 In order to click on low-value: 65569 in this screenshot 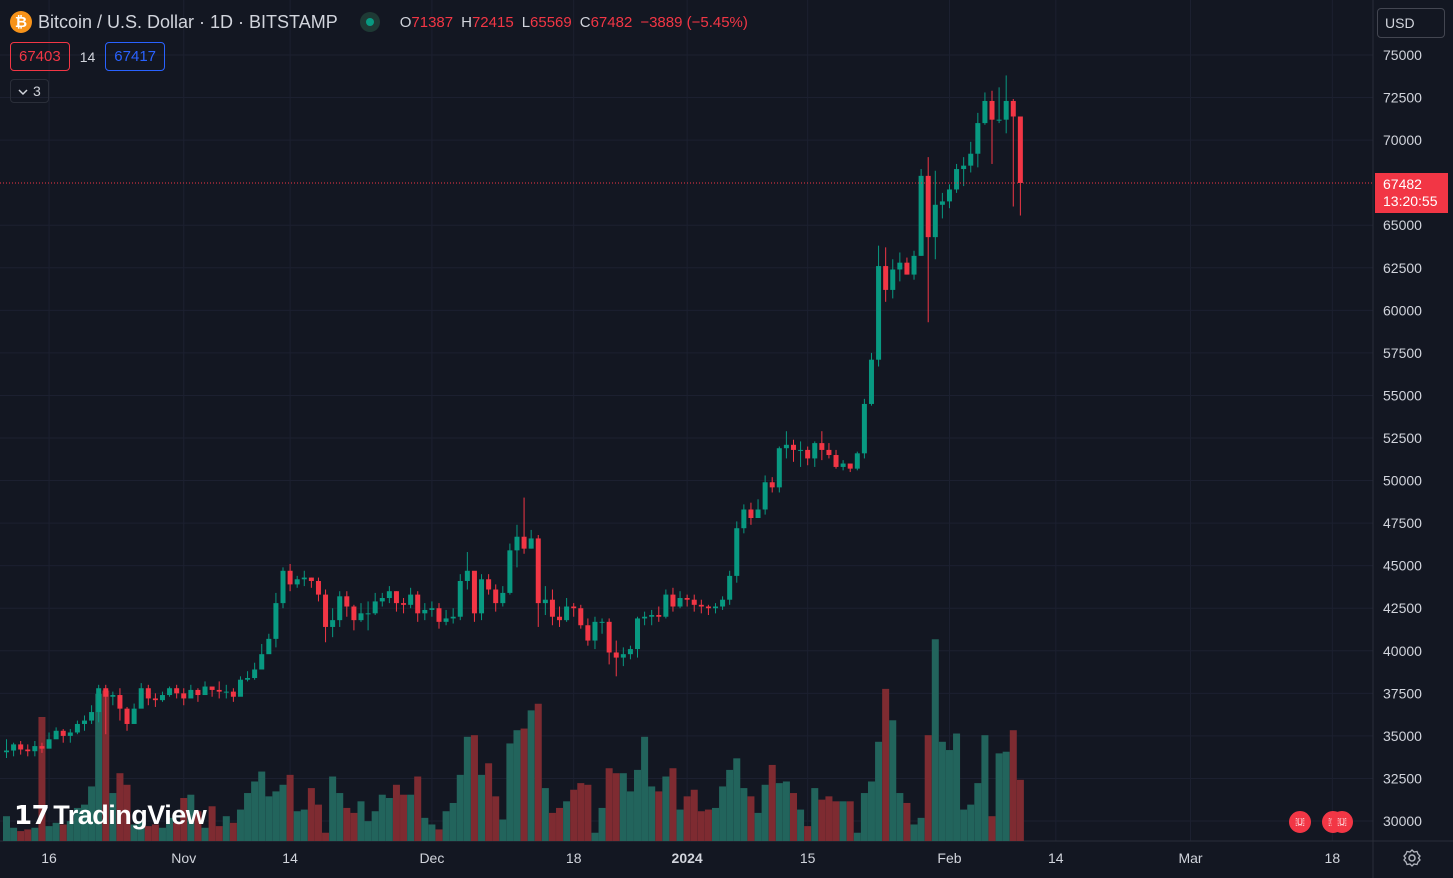, I will do `click(551, 22)`.